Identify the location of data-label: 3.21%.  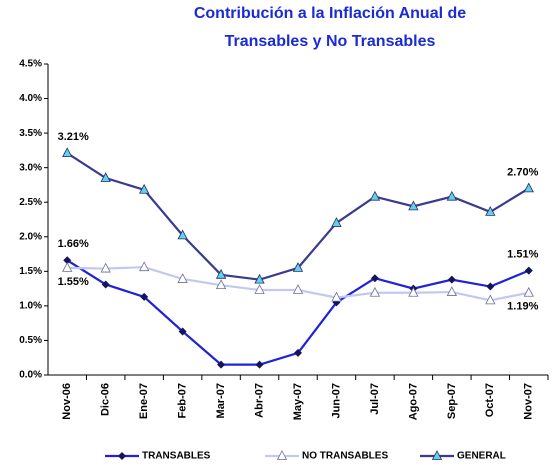
(73, 137).